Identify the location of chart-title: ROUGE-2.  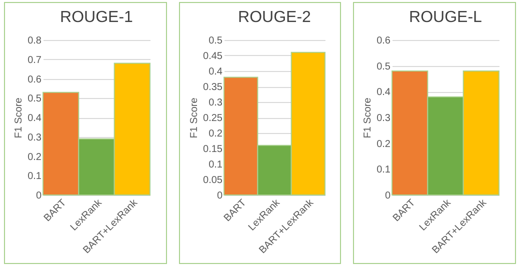
(274, 17).